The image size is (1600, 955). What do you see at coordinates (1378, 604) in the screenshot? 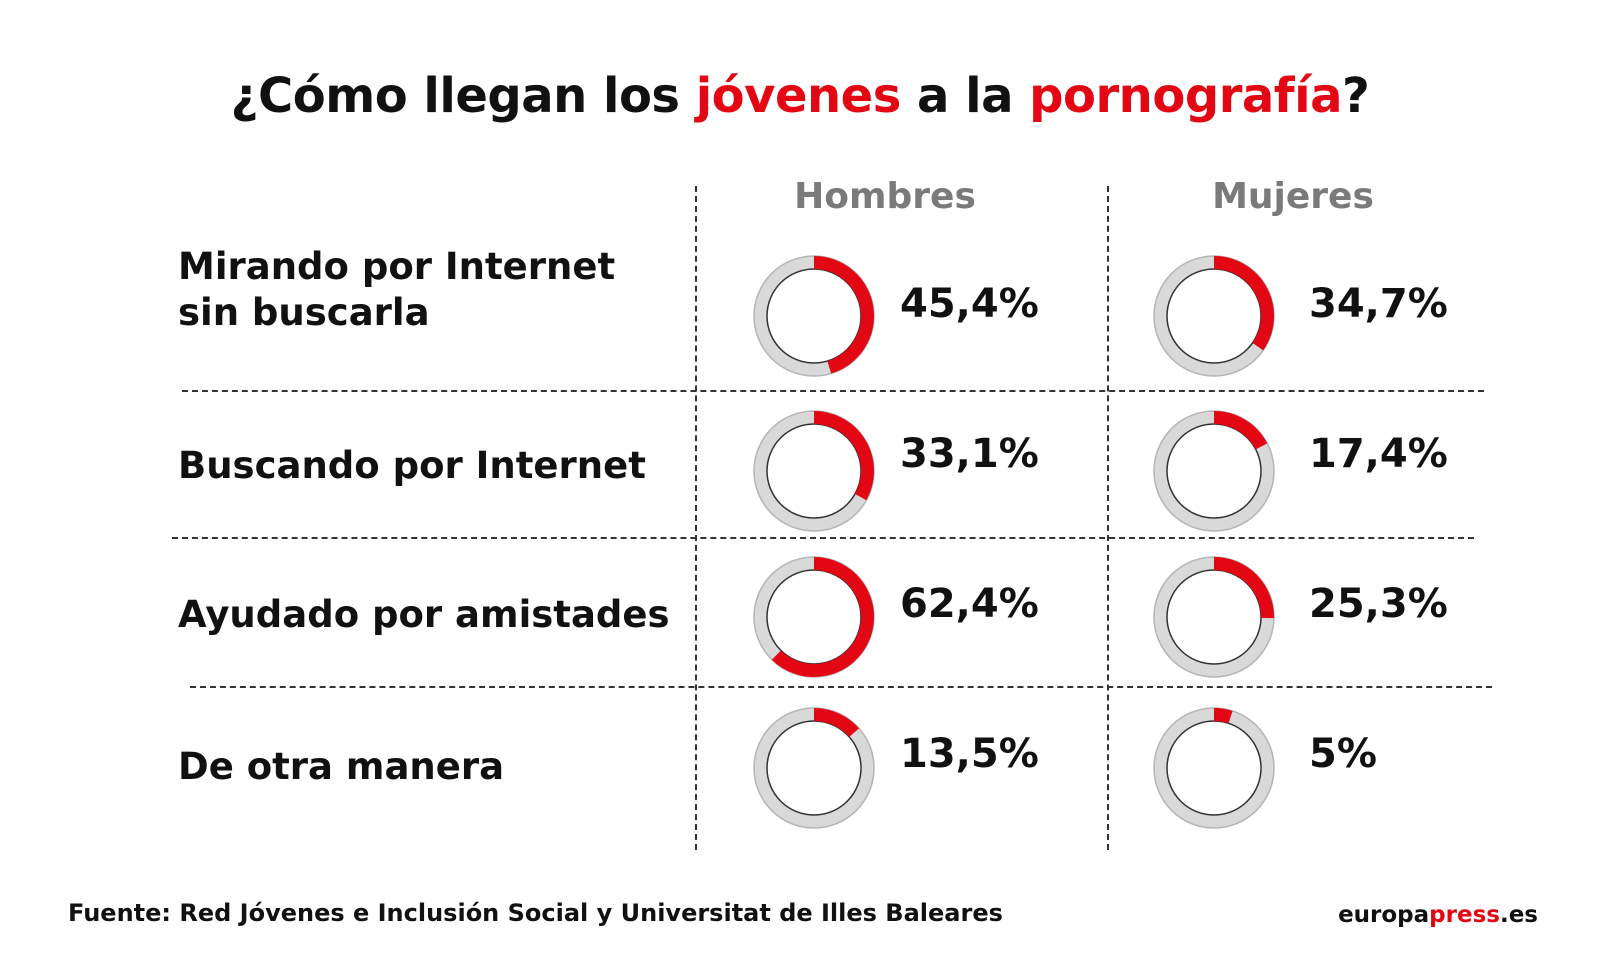
I see `value-label-mujeres-amistades: 25,3%` at bounding box center [1378, 604].